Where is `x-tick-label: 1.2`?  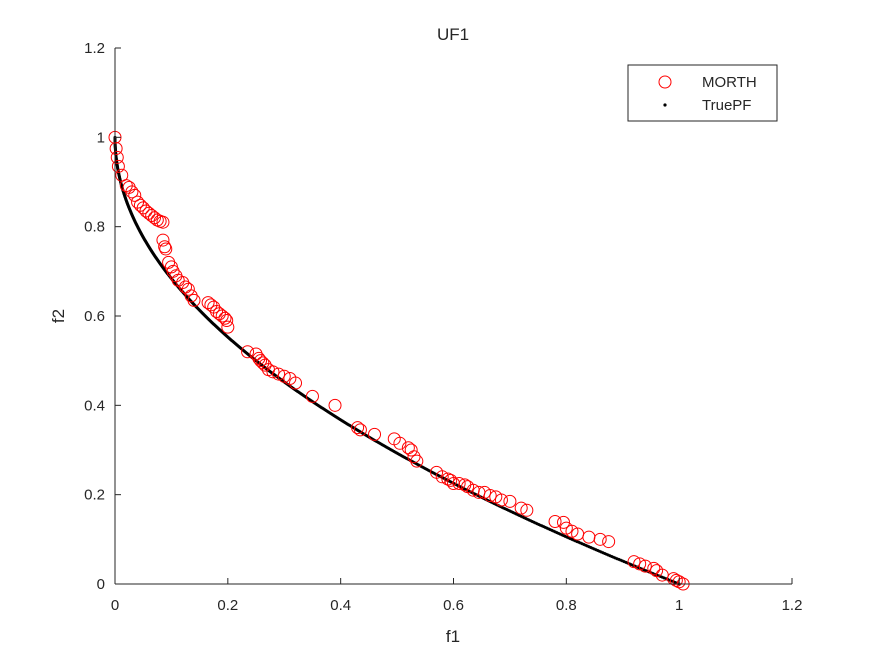 x-tick-label: 1.2 is located at coordinates (792, 605).